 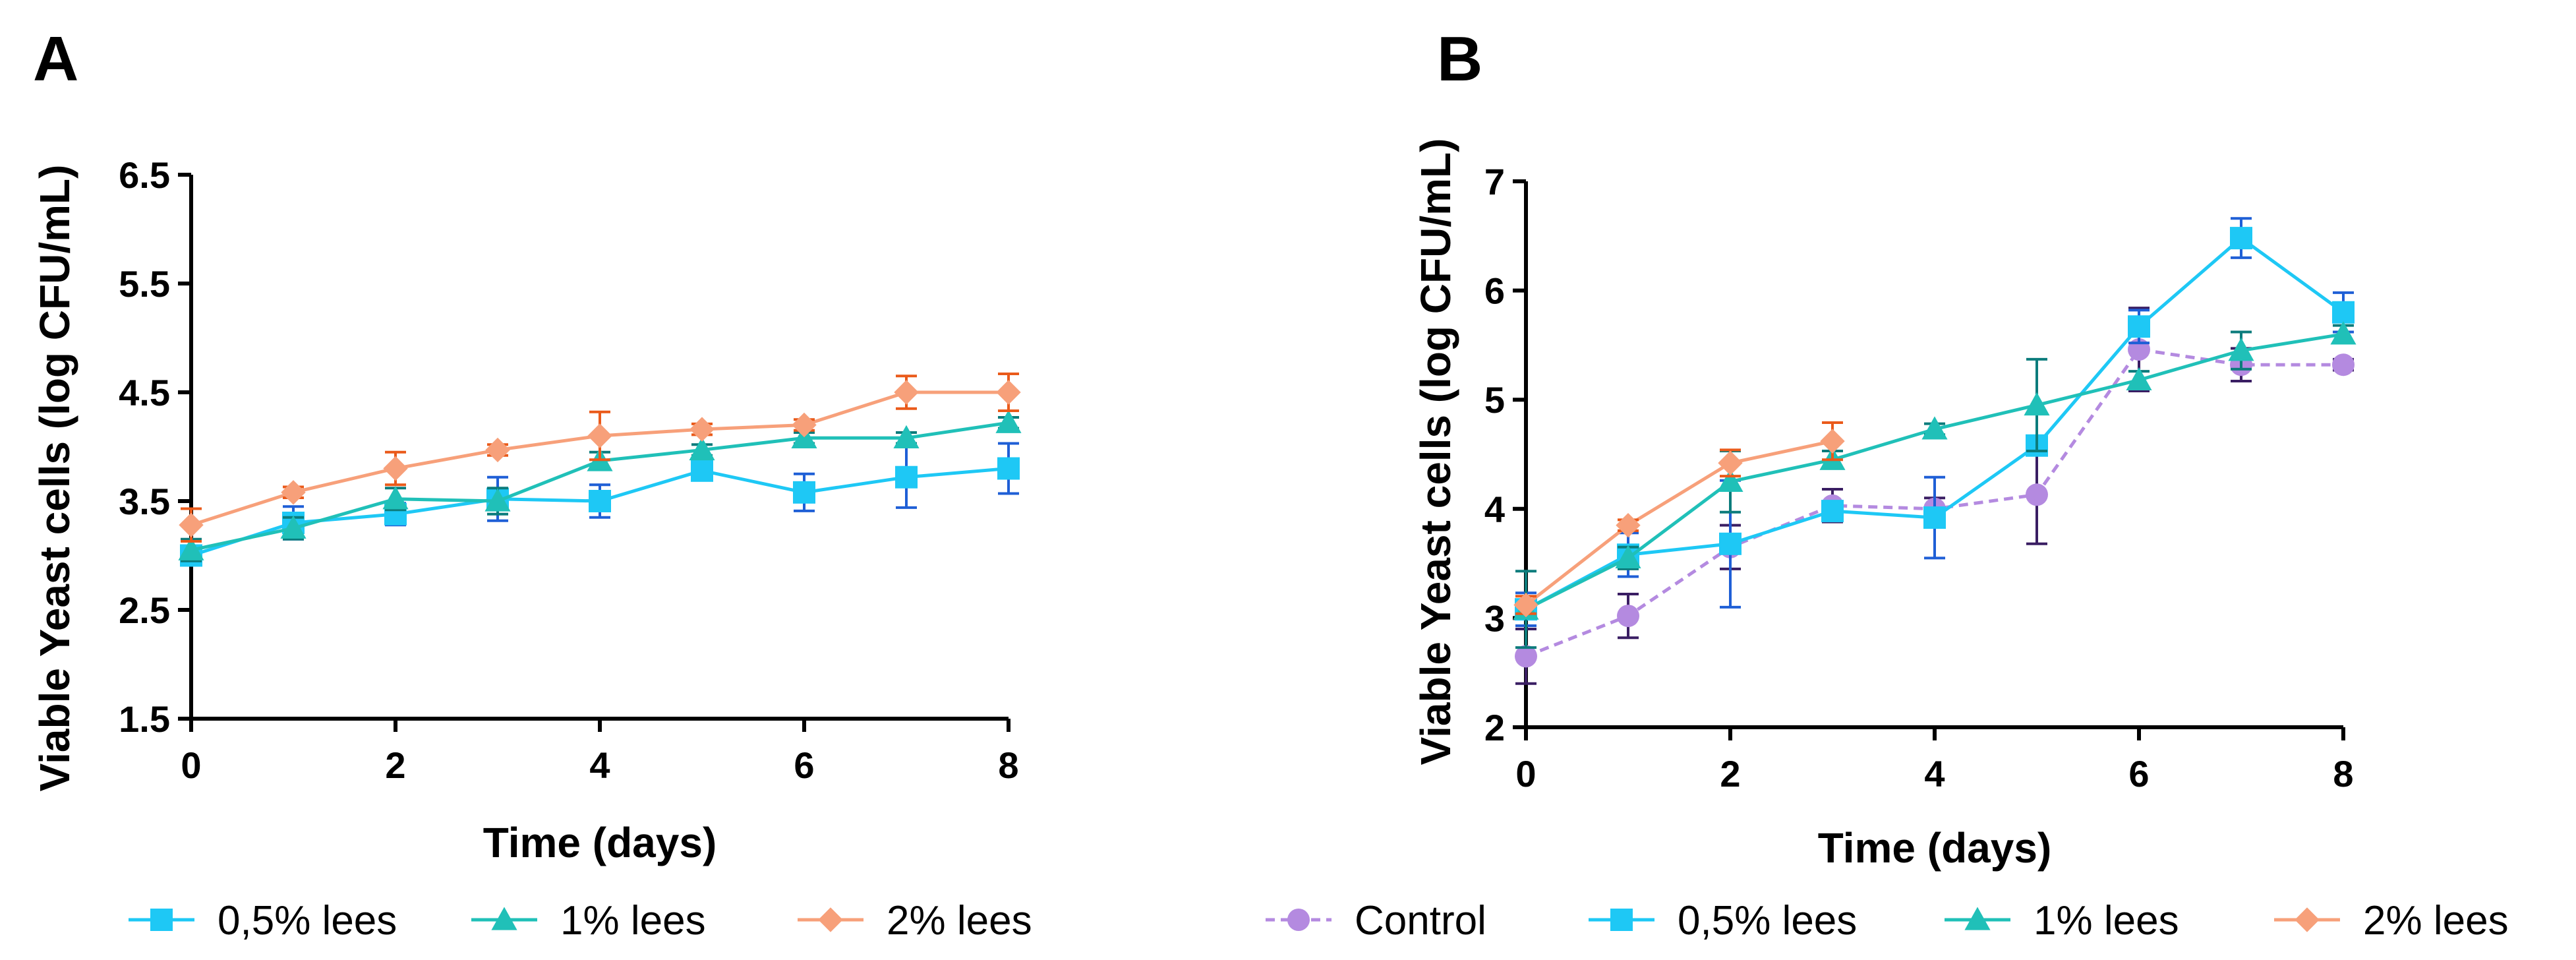 What do you see at coordinates (2106, 921) in the screenshot?
I see `panel-b-legend-label-1-lees: 1% lees` at bounding box center [2106, 921].